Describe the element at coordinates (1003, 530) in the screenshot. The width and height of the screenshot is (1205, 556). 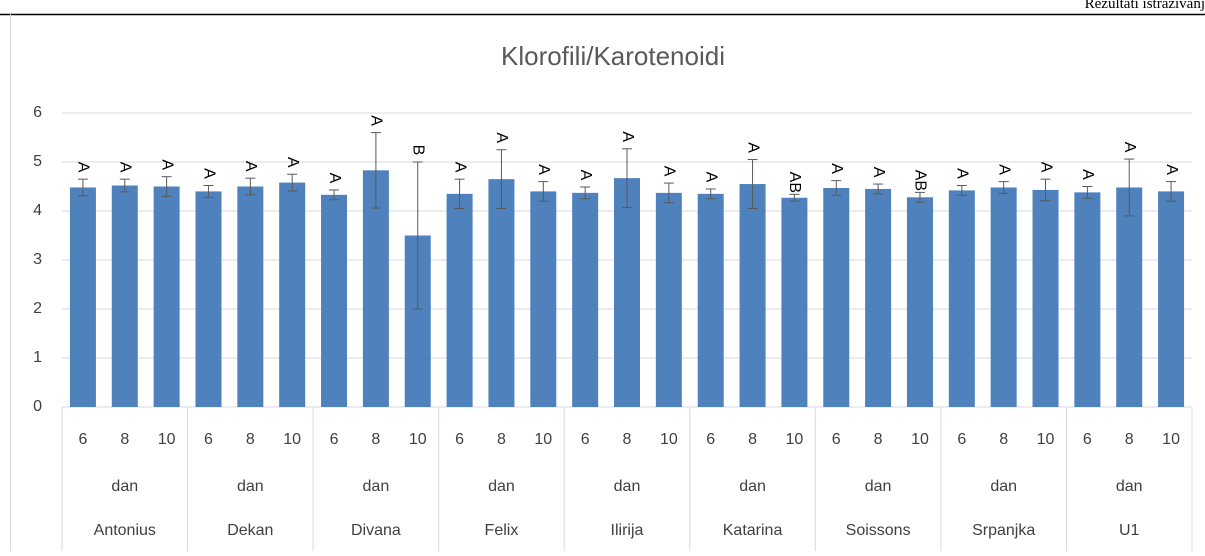
I see `x-group-label: Srpanjka` at that location.